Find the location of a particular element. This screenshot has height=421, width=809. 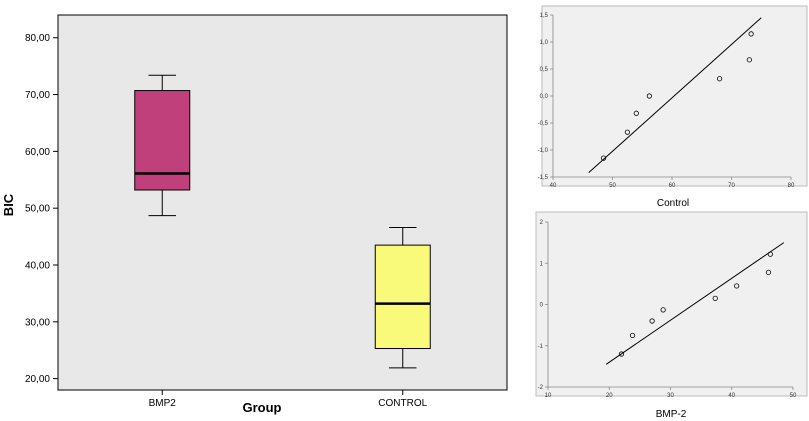

qq-y-tick-label: -1,5 is located at coordinates (543, 178).